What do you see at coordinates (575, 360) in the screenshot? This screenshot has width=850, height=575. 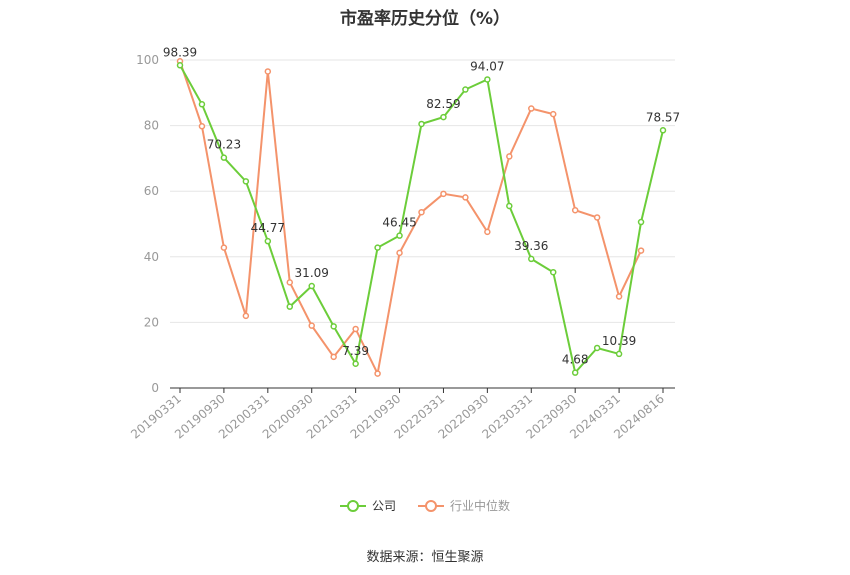 I see `data-label: 4.68` at bounding box center [575, 360].